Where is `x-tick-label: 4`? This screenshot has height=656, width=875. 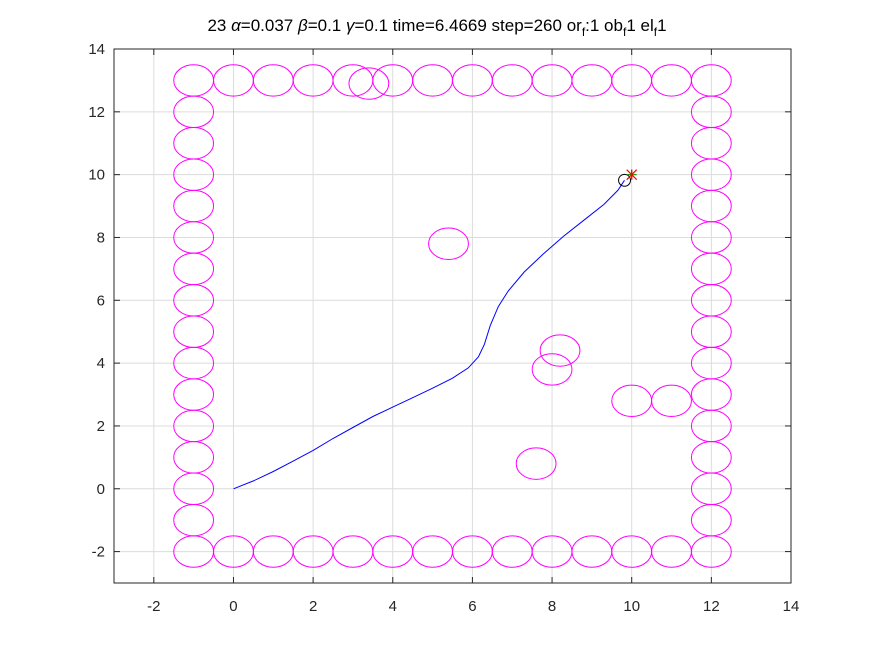 x-tick-label: 4 is located at coordinates (393, 606).